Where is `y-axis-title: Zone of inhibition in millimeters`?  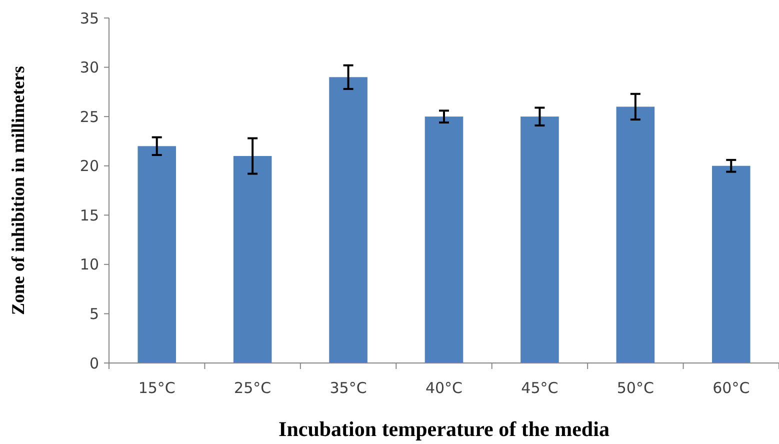
y-axis-title: Zone of inhibition in millimeters is located at coordinates (18, 191).